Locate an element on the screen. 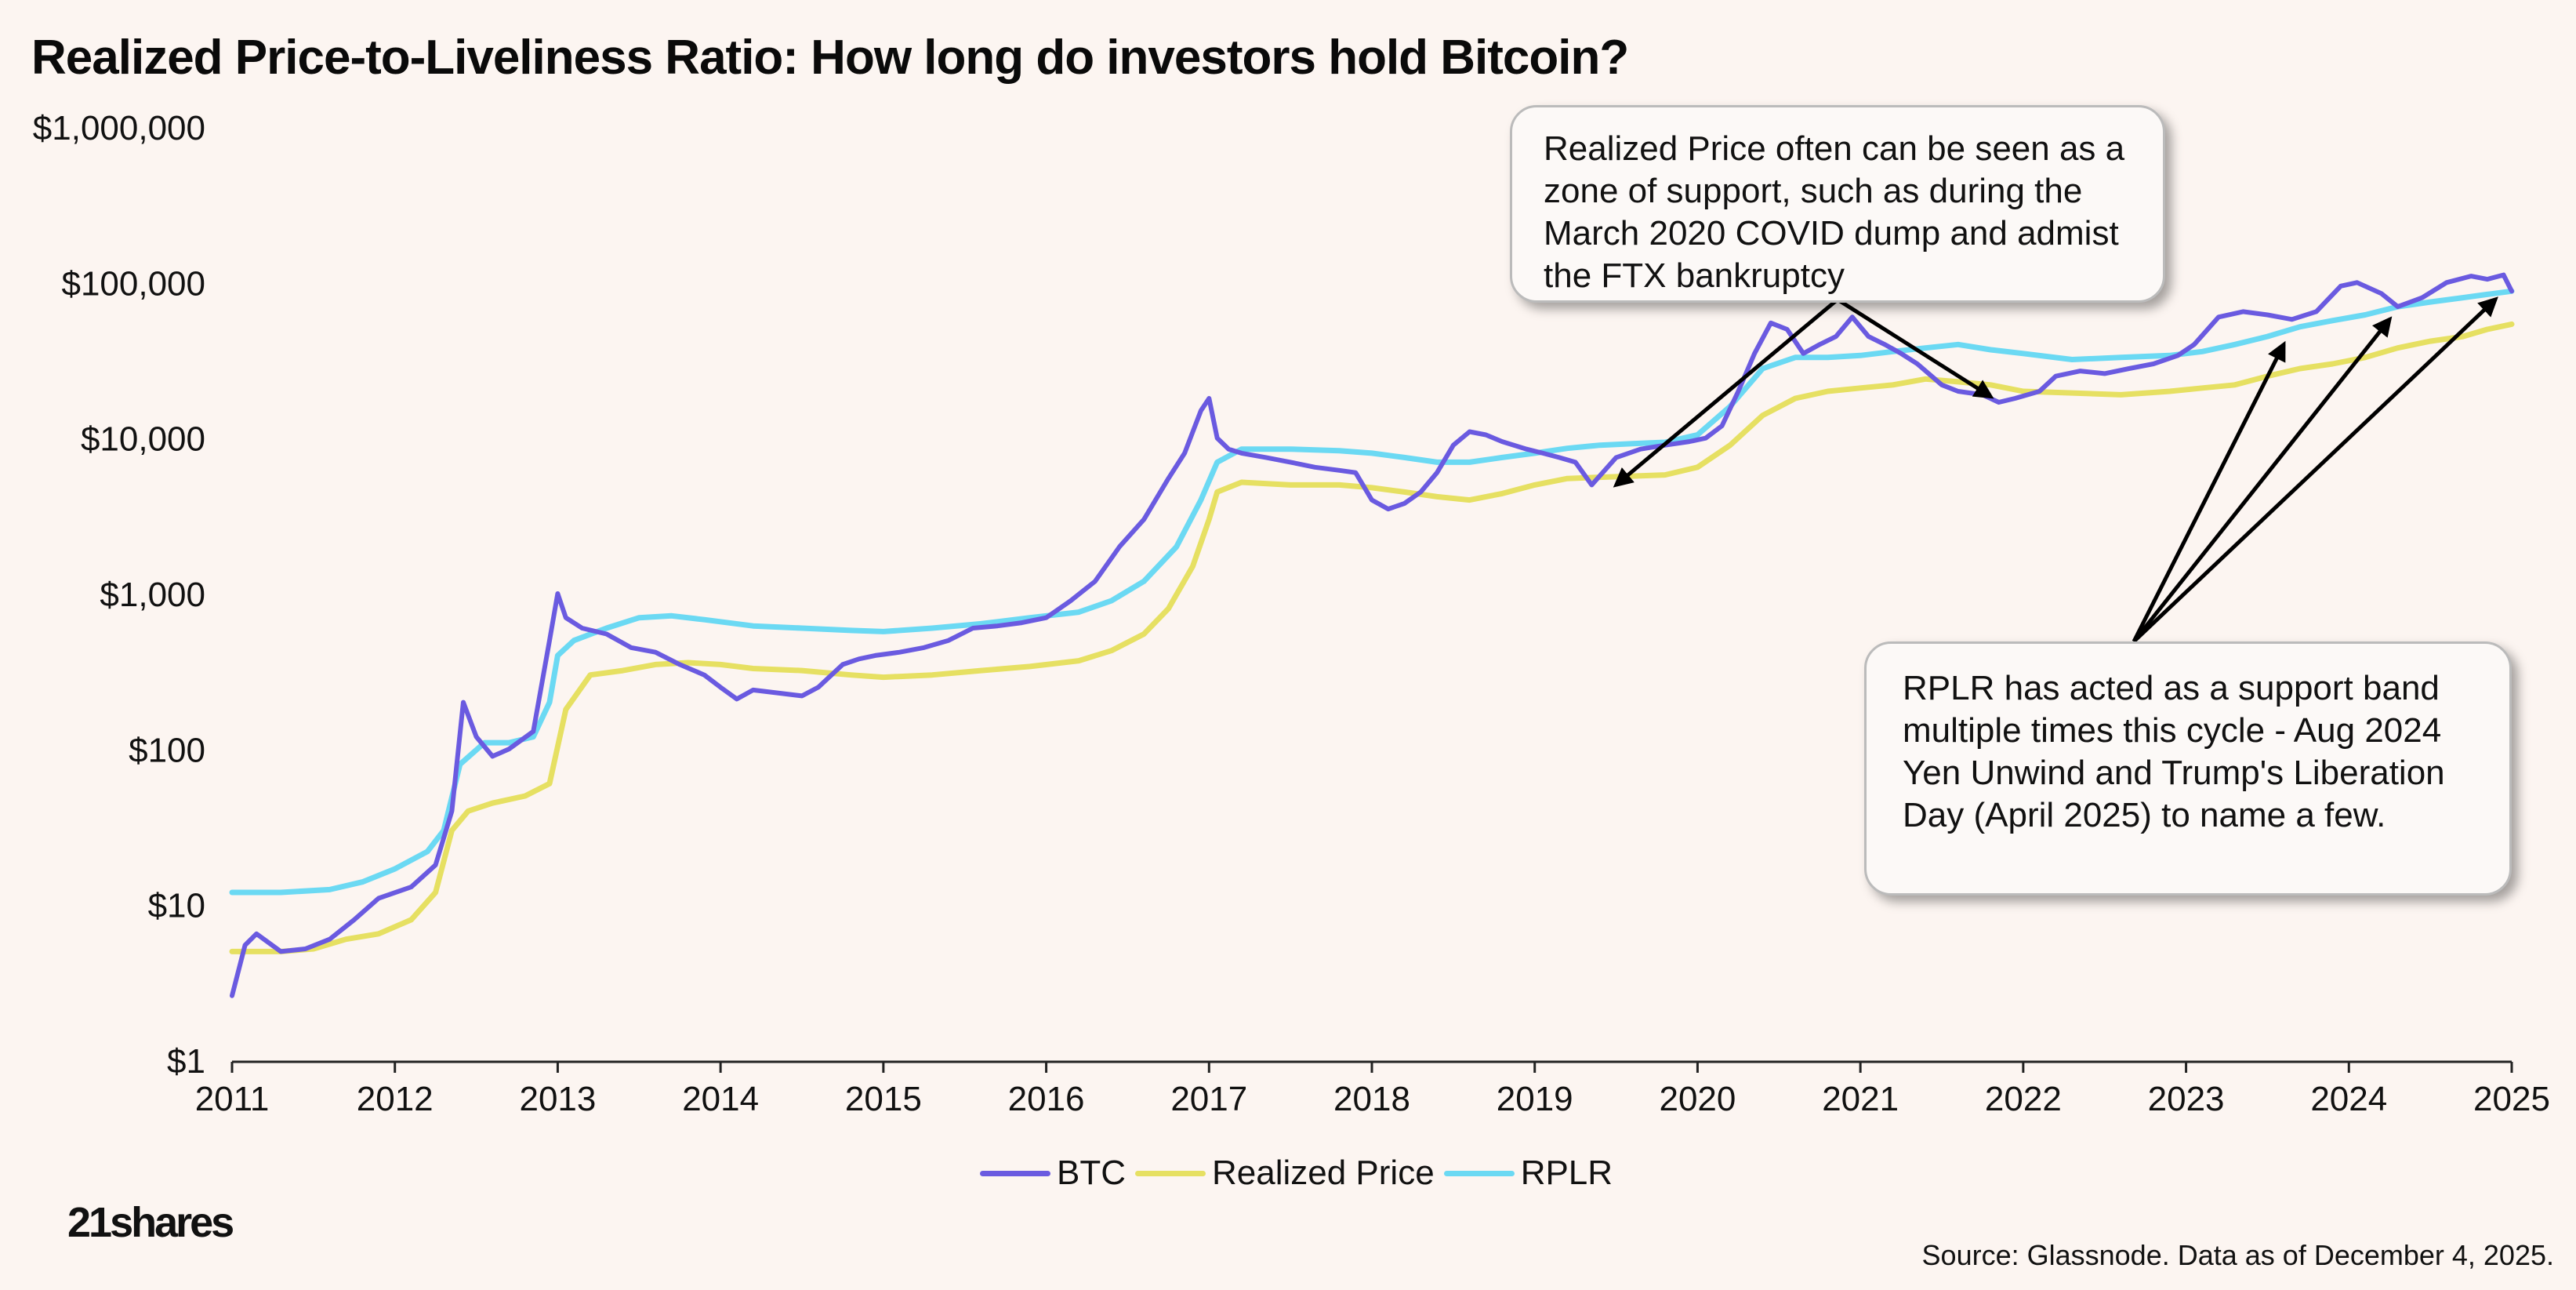  x-tick-label: 2014 is located at coordinates (720, 1099).